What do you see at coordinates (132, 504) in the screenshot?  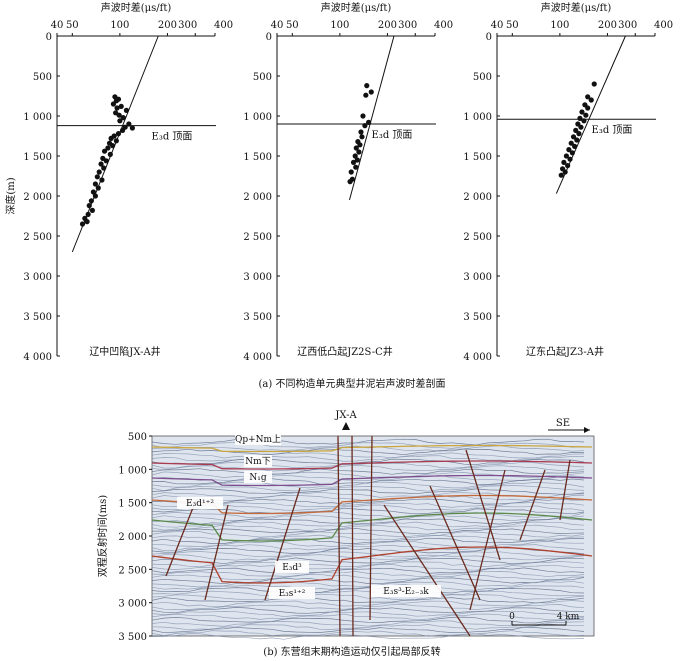 I see `seismic-y-tick-label: 1 500` at bounding box center [132, 504].